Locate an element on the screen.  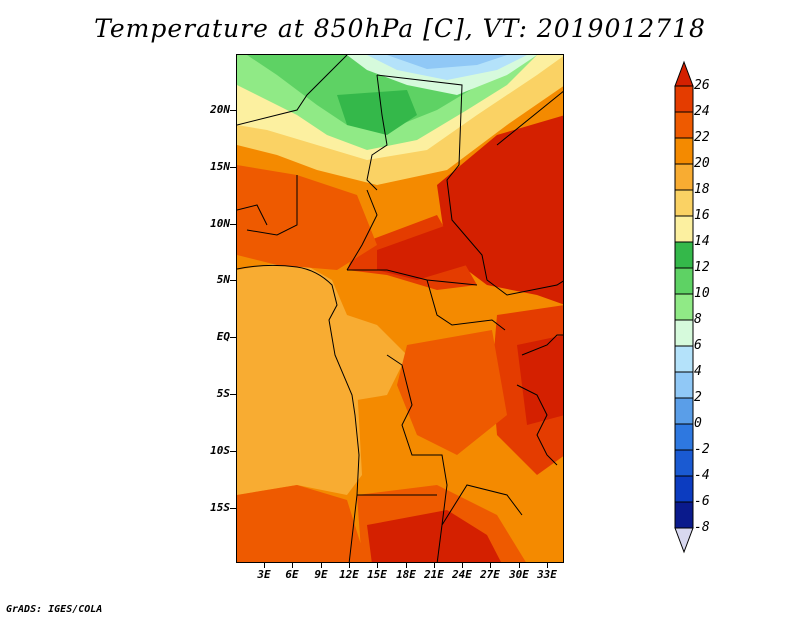
colorbar-label: 6 is located at coordinates (698, 345).